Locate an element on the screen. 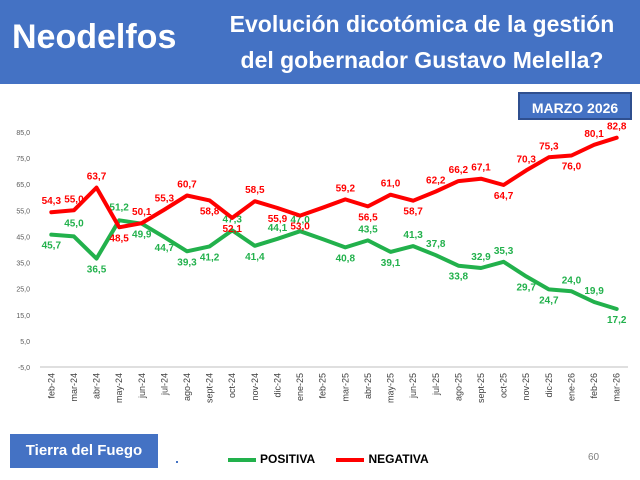 The width and height of the screenshot is (640, 480). y-tick-label: 5,0 is located at coordinates (25, 342).